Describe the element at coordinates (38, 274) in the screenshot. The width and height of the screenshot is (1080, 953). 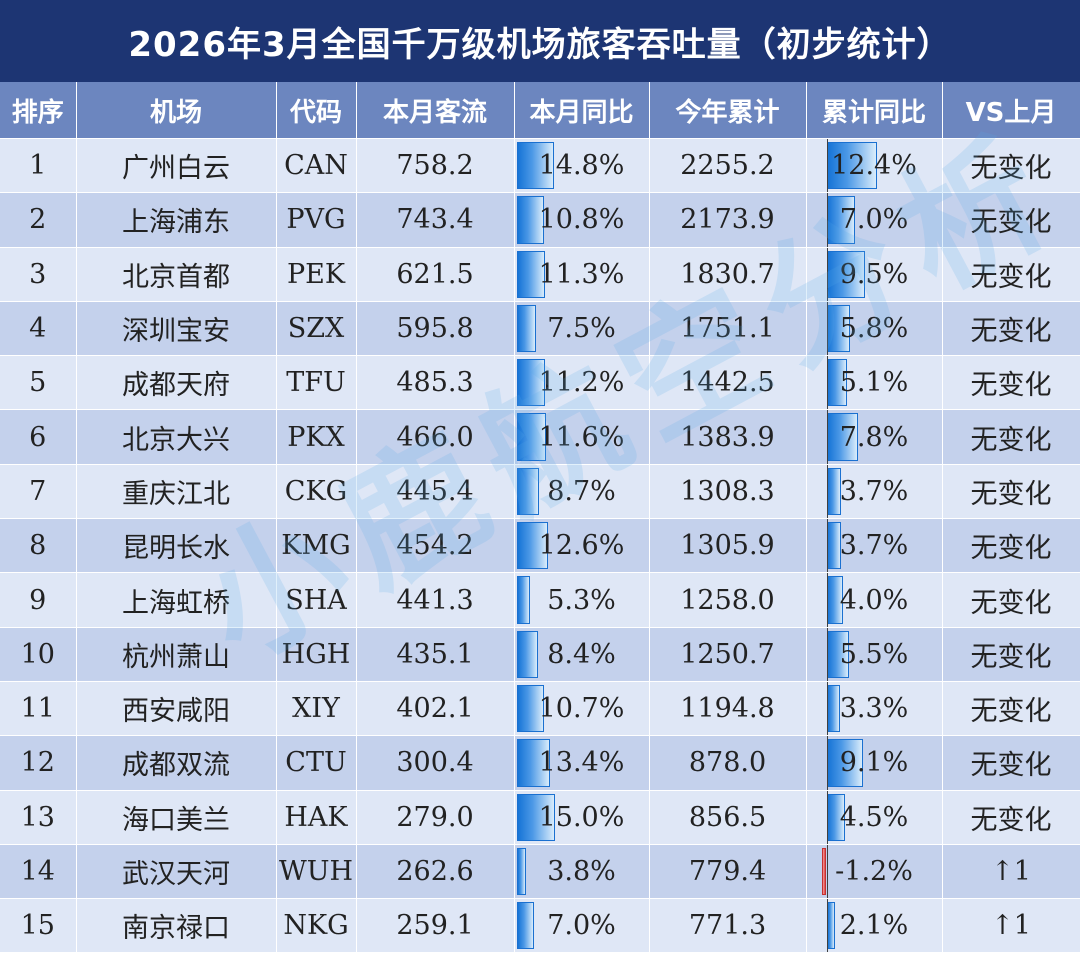
I see `cell-rank: 3` at that location.